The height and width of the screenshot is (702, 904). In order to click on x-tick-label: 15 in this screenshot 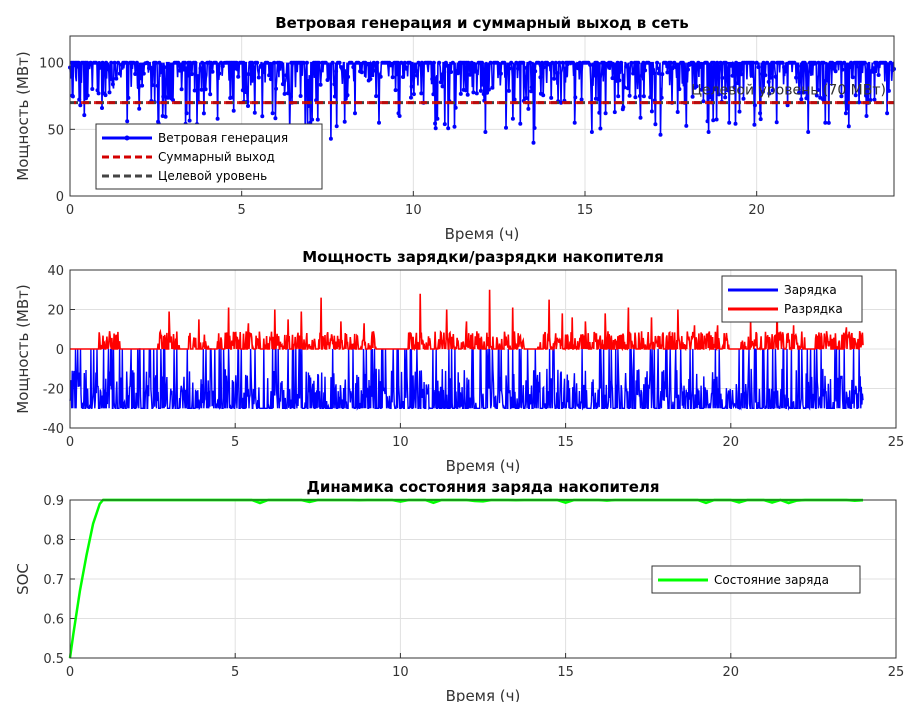, I will do `click(565, 442)`.